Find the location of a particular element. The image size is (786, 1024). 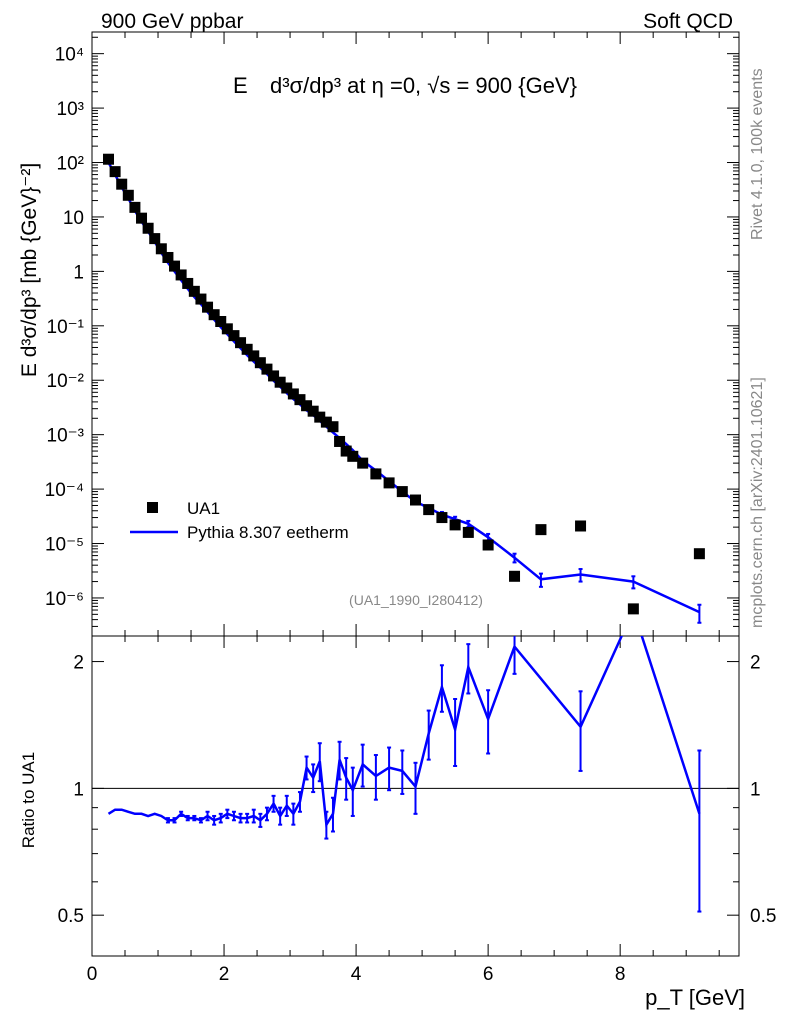

legend-ua1-label: UA1 is located at coordinates (203, 508).